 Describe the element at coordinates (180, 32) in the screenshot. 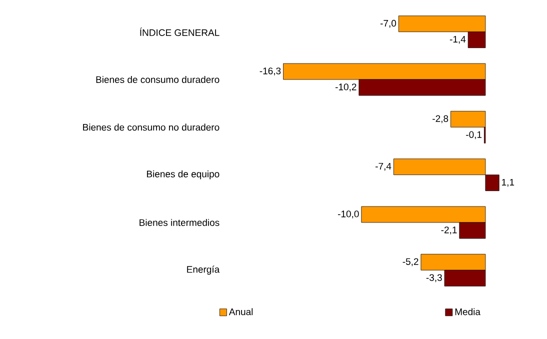

I see `y-tick-label: ÍNDICE GENERAL` at that location.